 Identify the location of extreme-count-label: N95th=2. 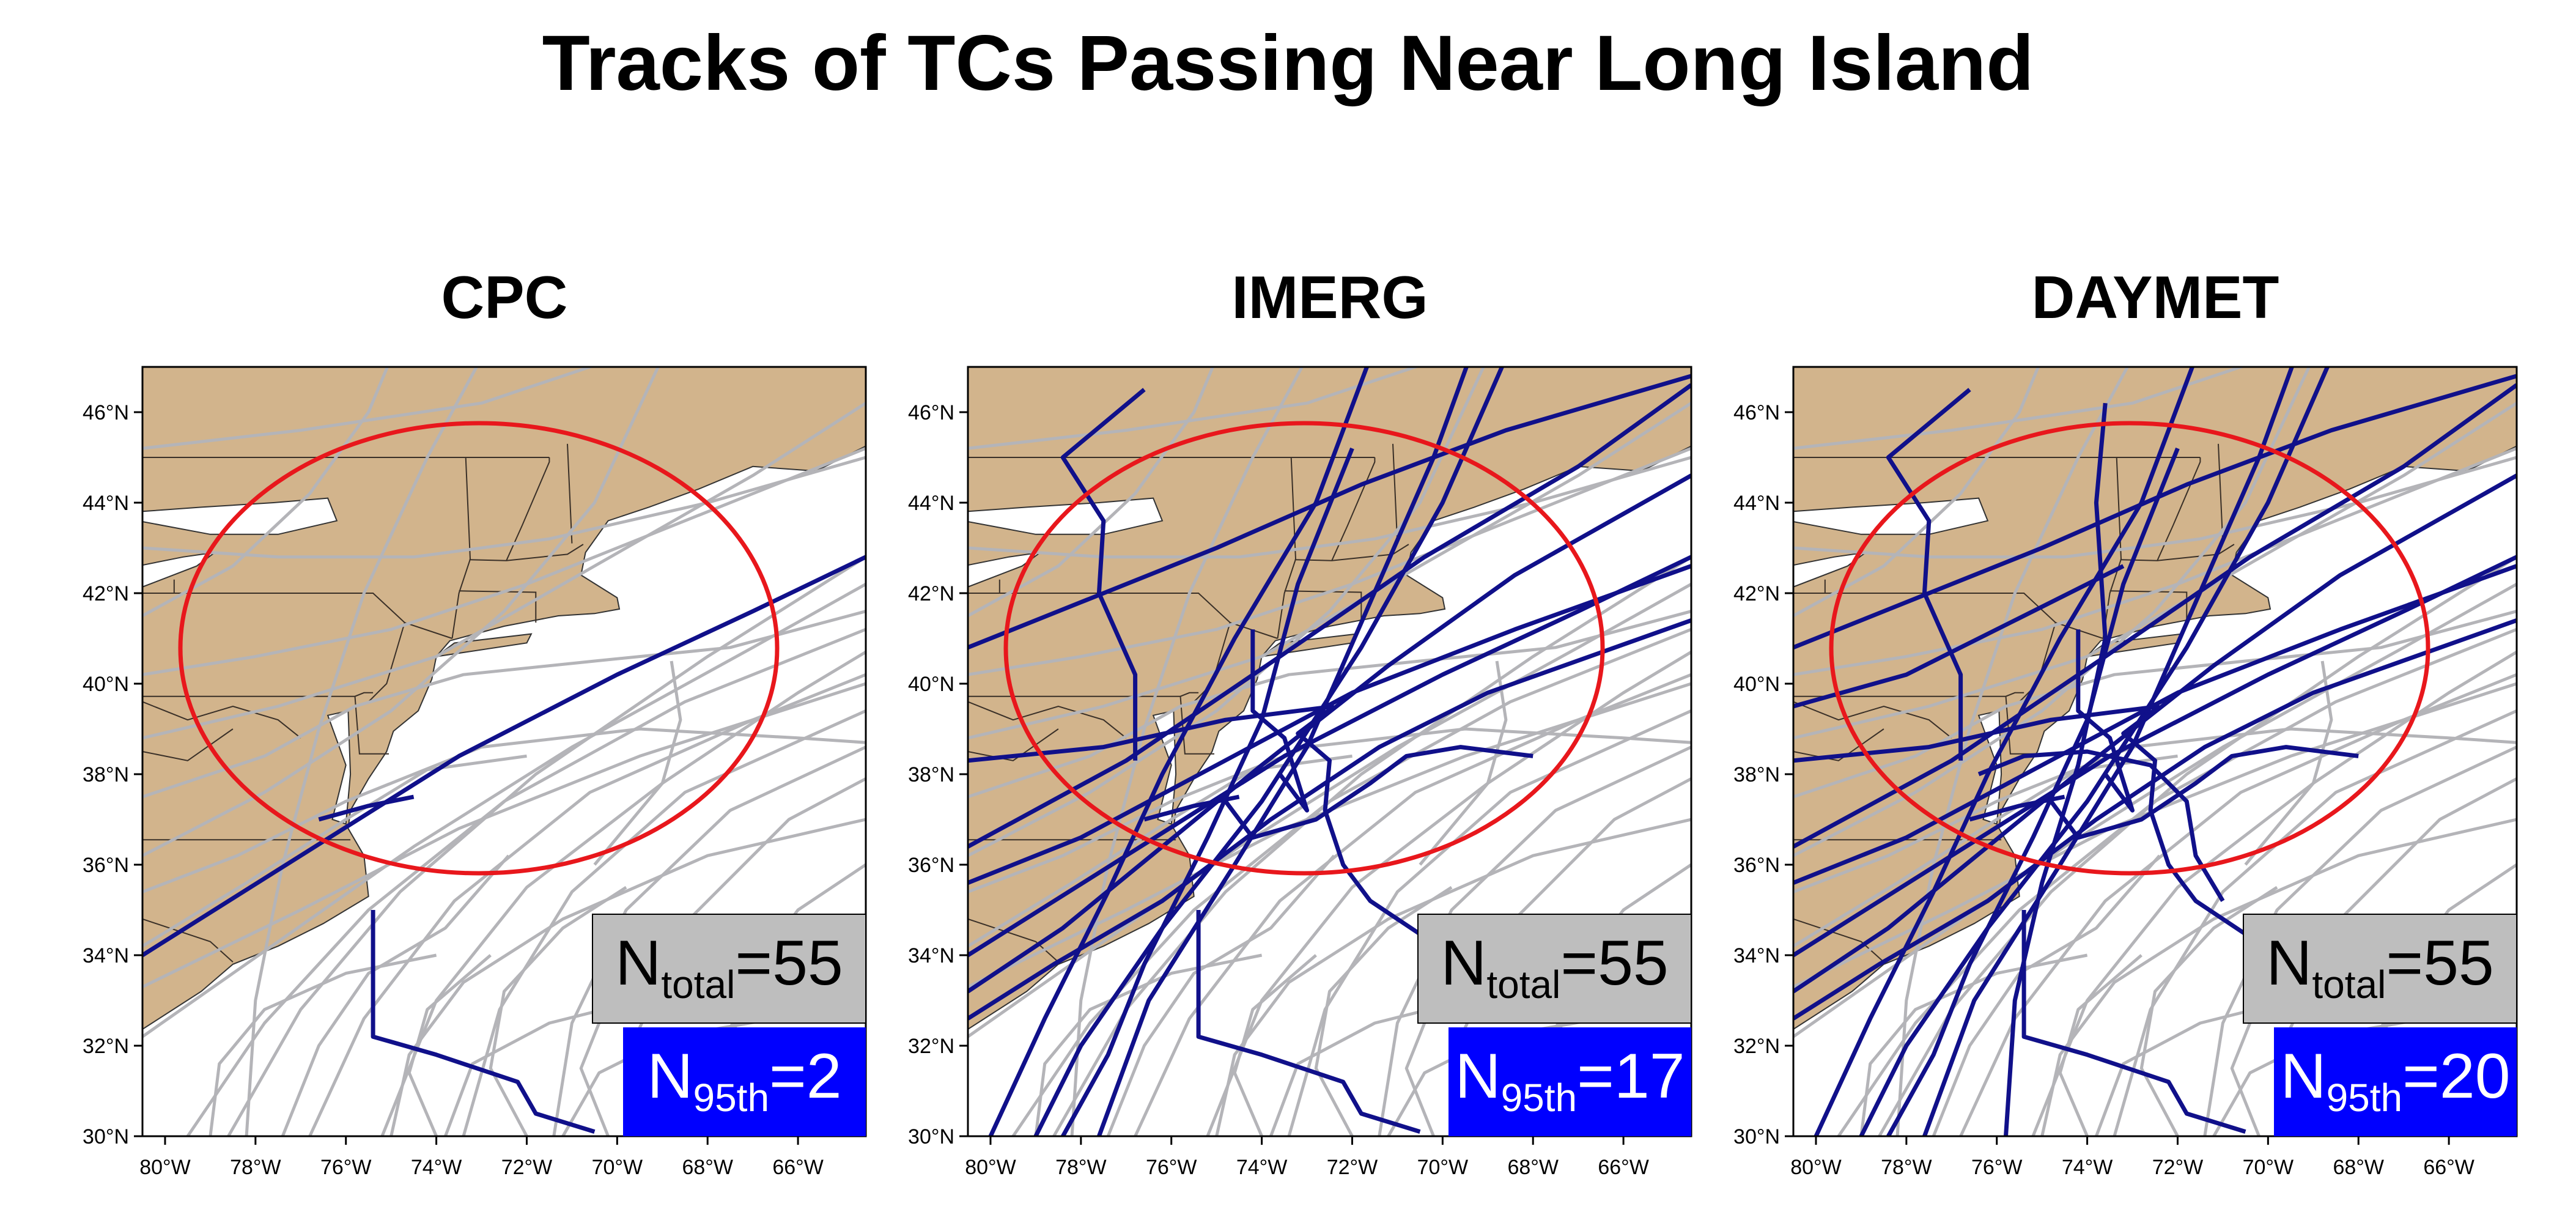
(744, 1080).